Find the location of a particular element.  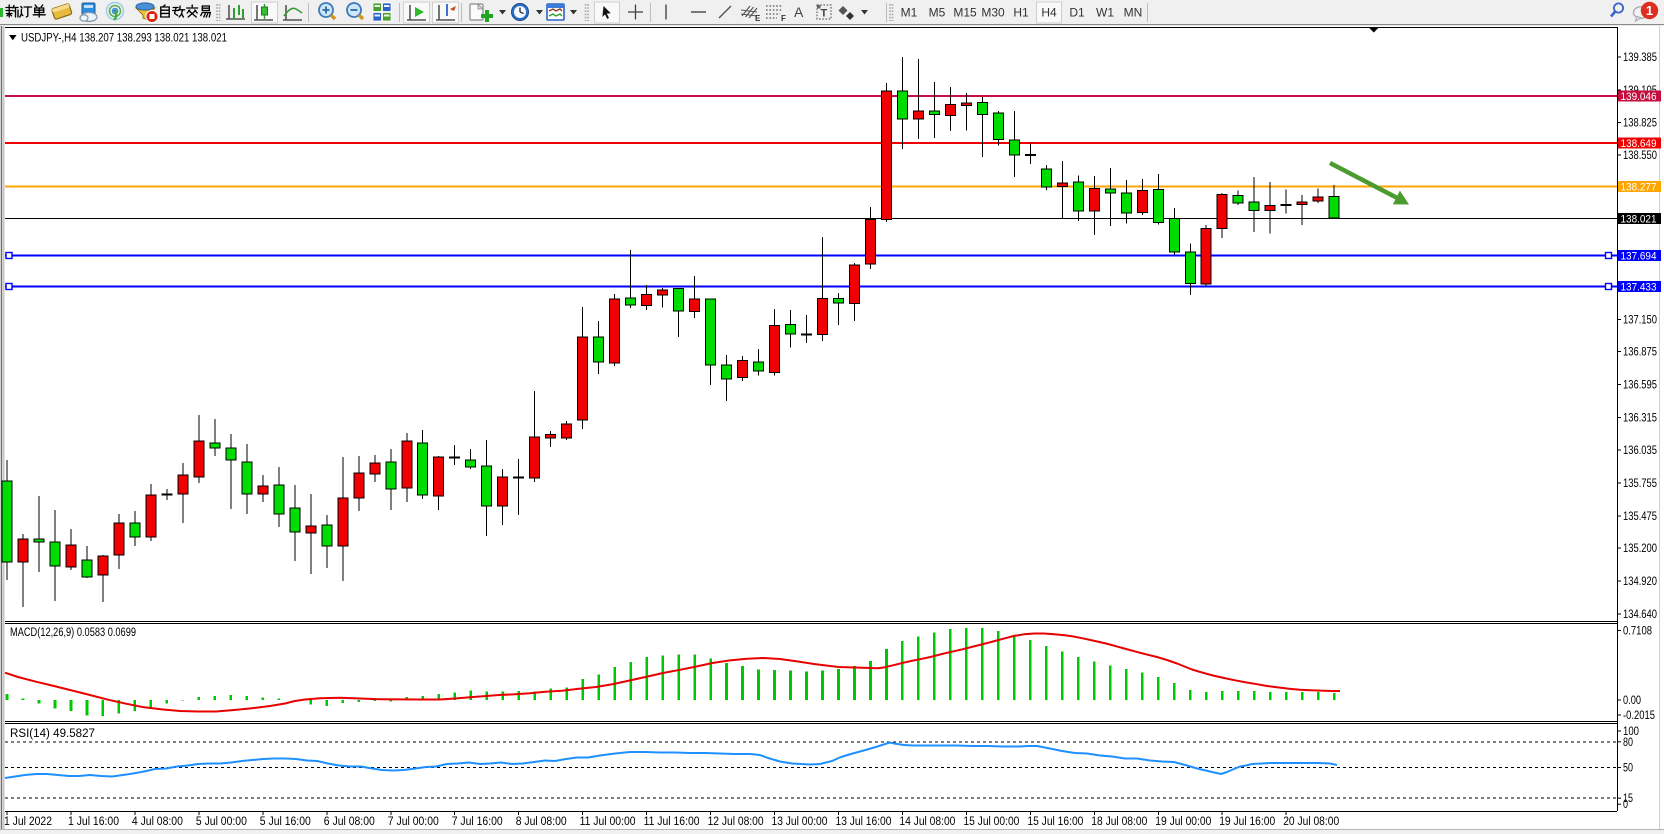

svg-text: H1 is located at coordinates (1021, 13).